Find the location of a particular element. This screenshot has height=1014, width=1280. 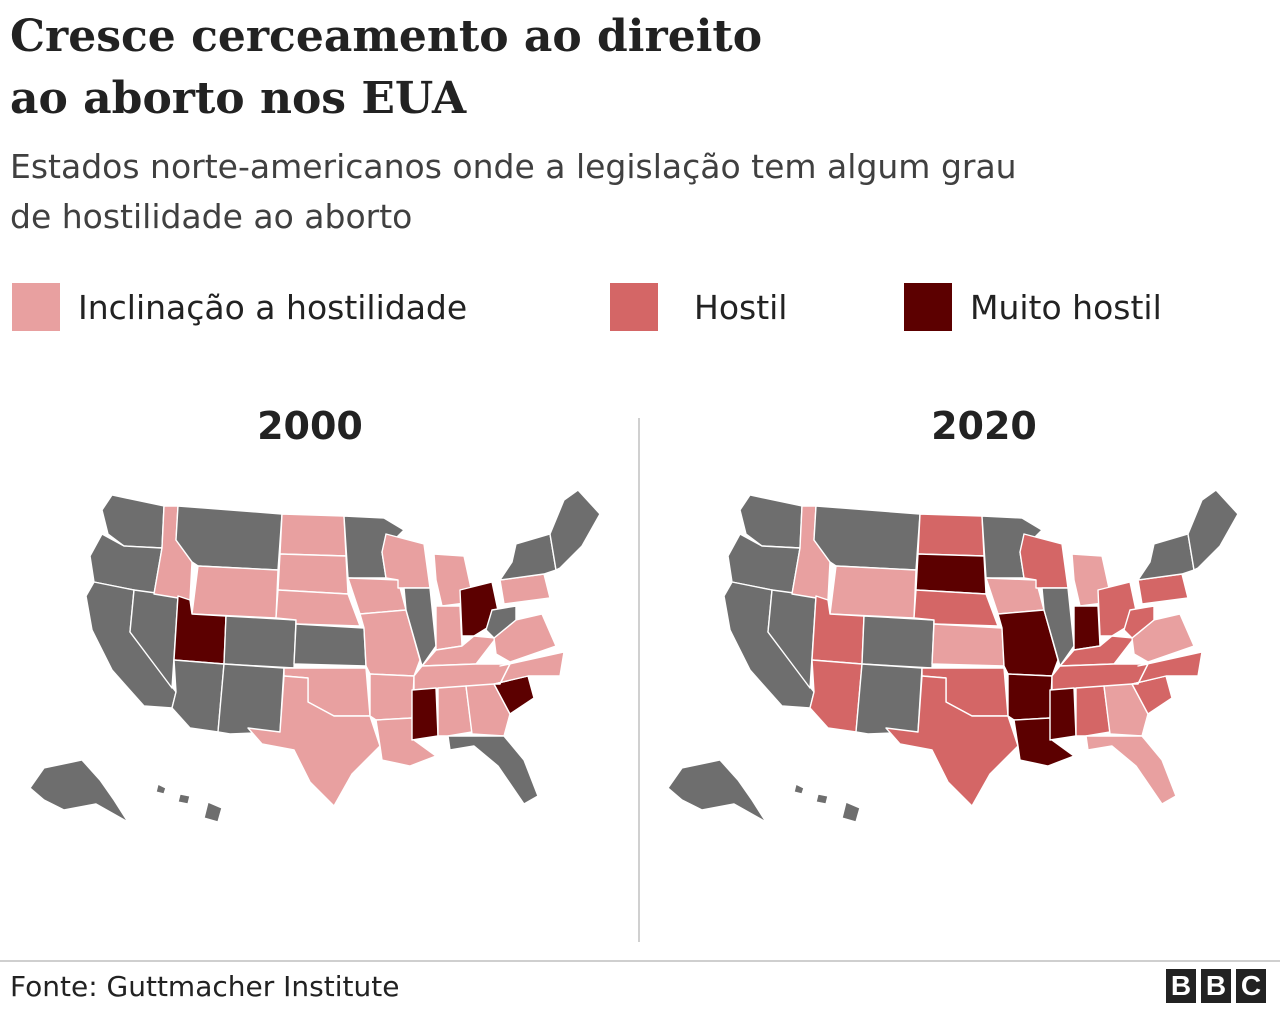

divider is located at coordinates (639, 680).